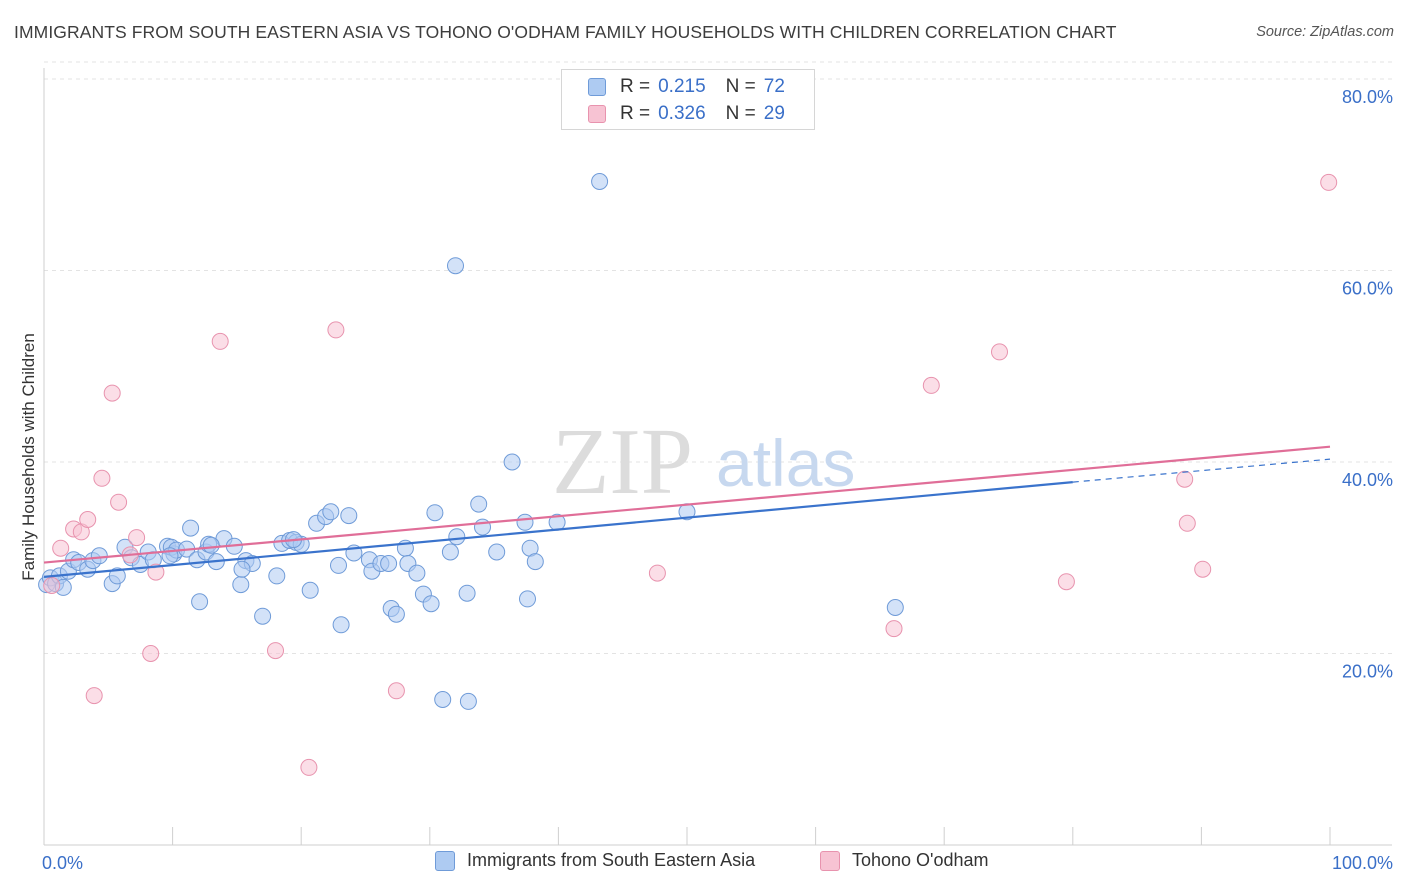 The width and height of the screenshot is (1406, 892). What do you see at coordinates (682, 113) in the screenshot?
I see `r-value: 0.326` at bounding box center [682, 113].